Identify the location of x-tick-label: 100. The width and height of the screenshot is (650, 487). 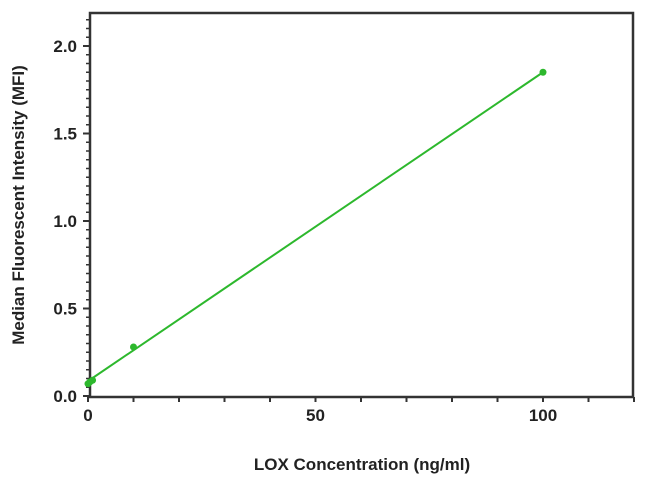
(543, 415).